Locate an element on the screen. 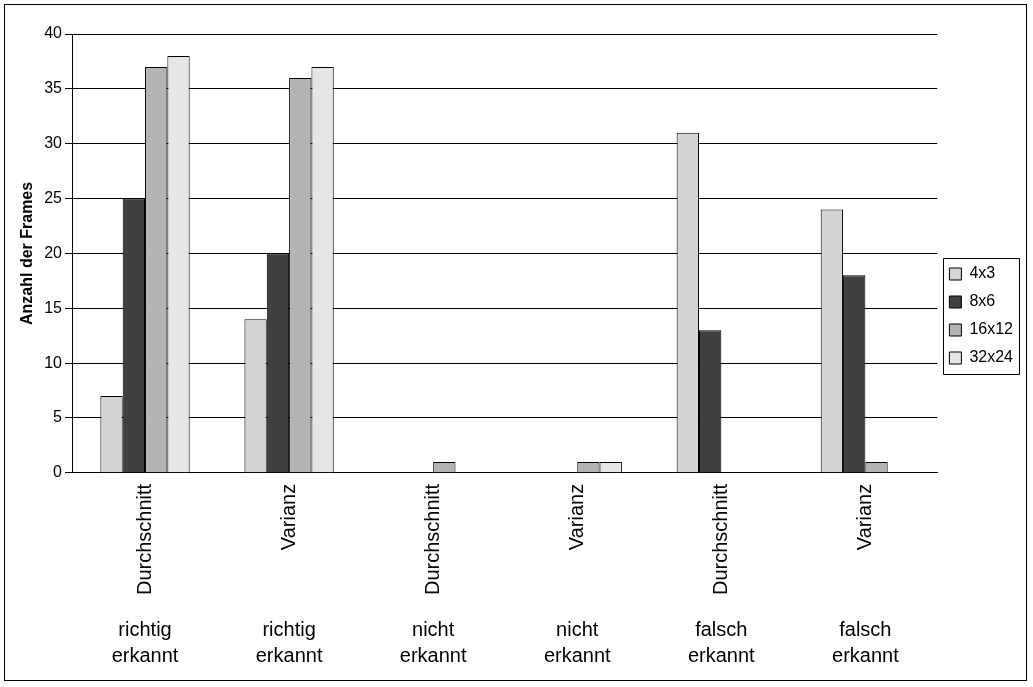  y-tick-label: 5 is located at coordinates (58, 417).